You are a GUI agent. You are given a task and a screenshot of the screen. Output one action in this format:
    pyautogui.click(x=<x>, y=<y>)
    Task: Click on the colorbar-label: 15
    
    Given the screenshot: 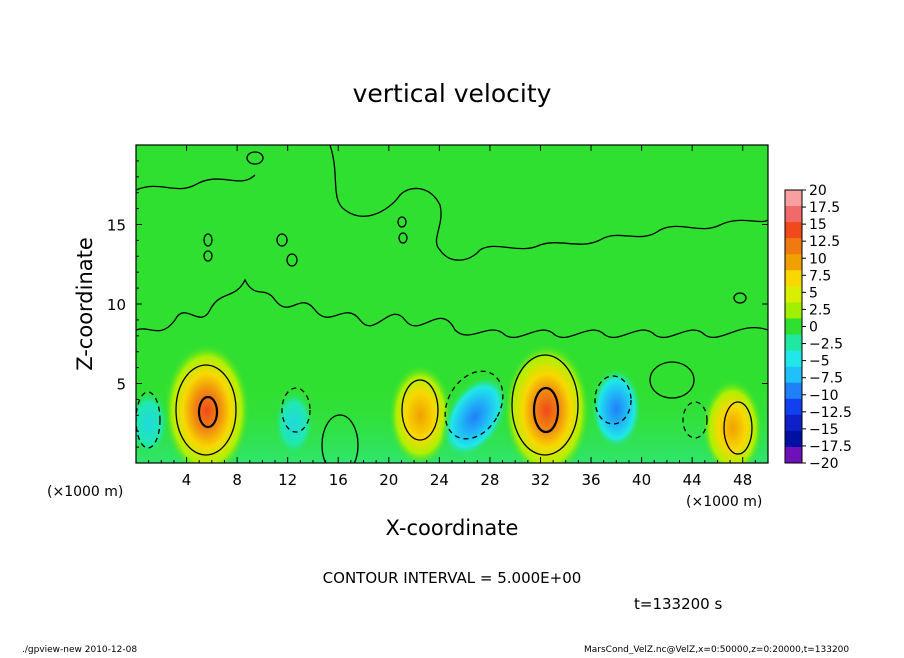 What is the action you would take?
    pyautogui.click(x=818, y=225)
    